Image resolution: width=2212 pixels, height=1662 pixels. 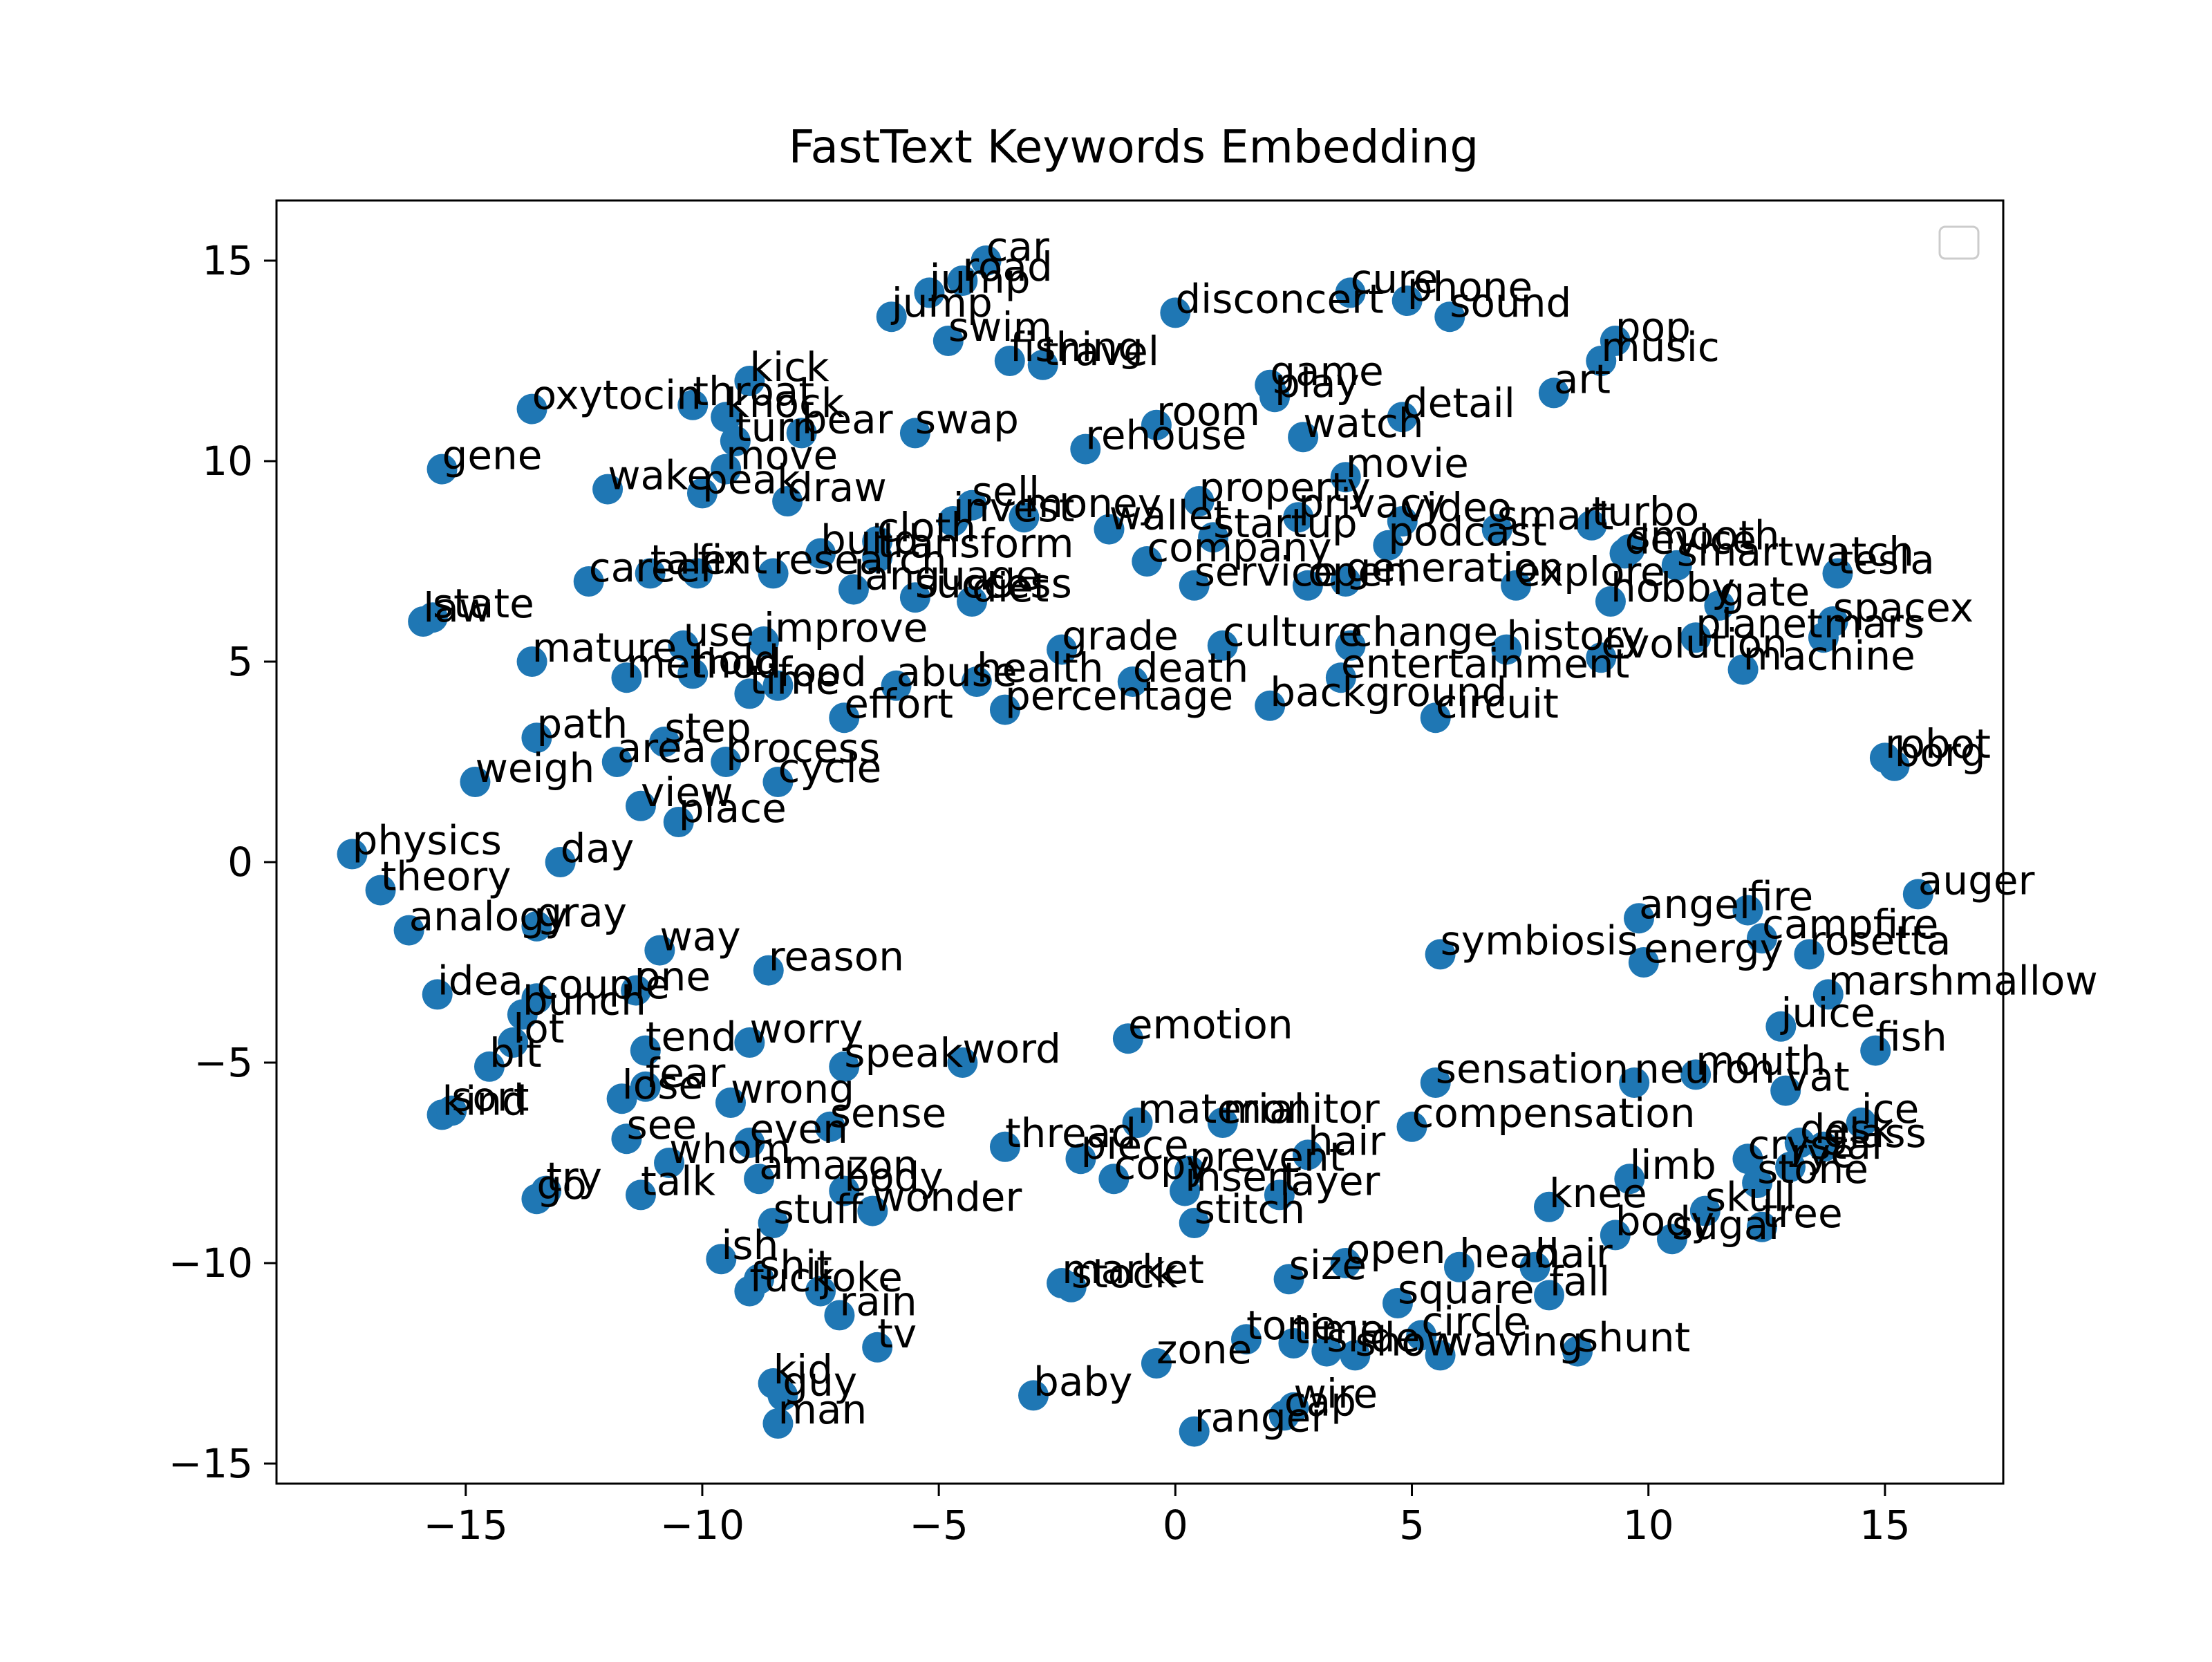 What do you see at coordinates (870, 539) in the screenshot?
I see `point-label: build` at bounding box center [870, 539].